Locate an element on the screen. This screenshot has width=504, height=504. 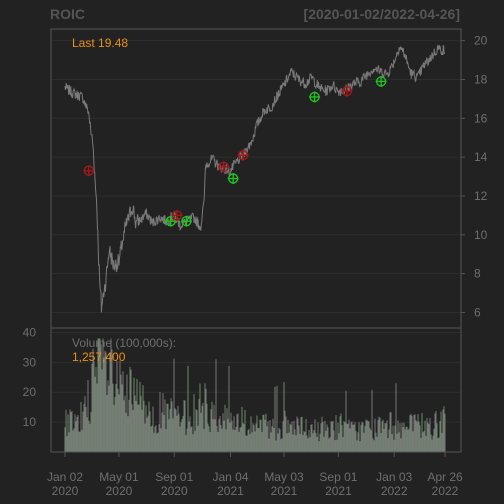
price-tick-label: 8 is located at coordinates (477, 274).